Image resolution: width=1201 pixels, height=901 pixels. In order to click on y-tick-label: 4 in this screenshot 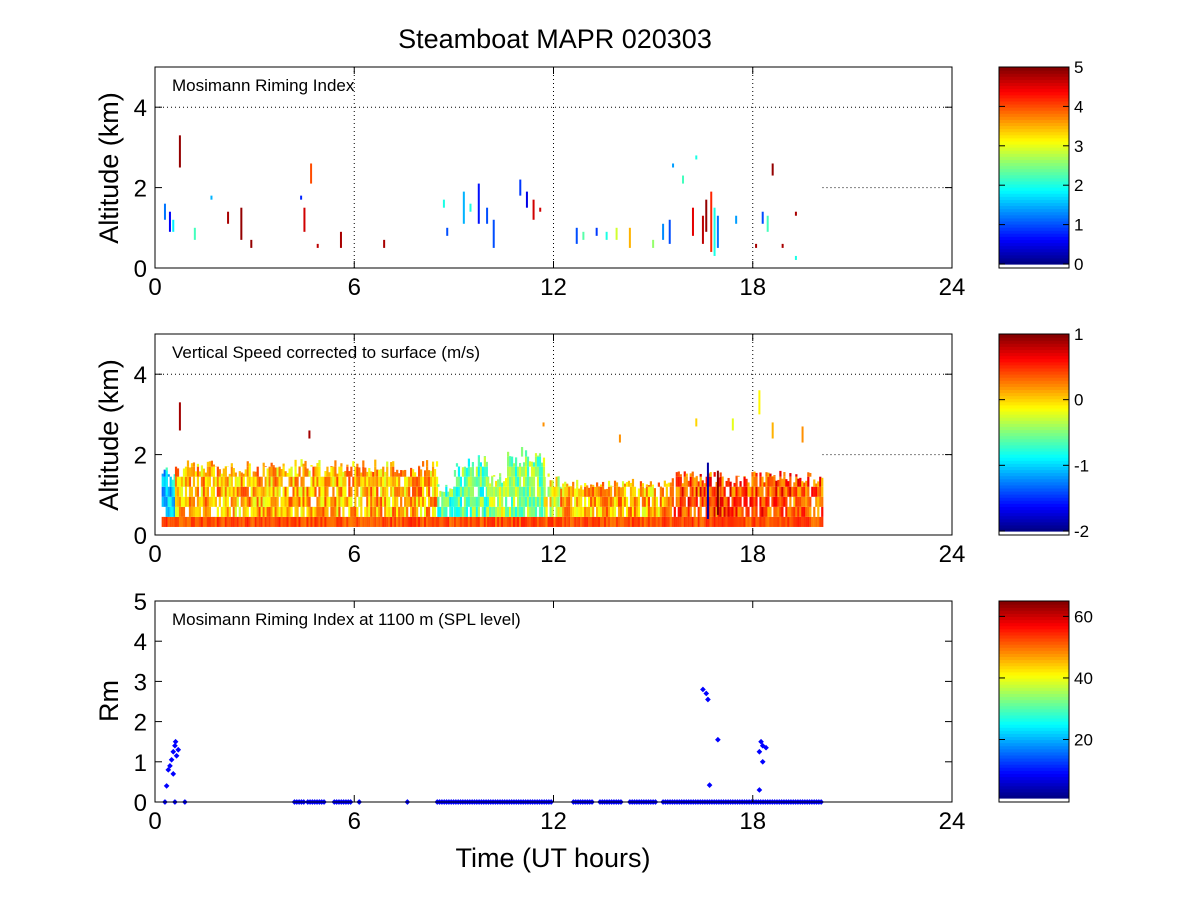, I will do `click(140, 375)`.